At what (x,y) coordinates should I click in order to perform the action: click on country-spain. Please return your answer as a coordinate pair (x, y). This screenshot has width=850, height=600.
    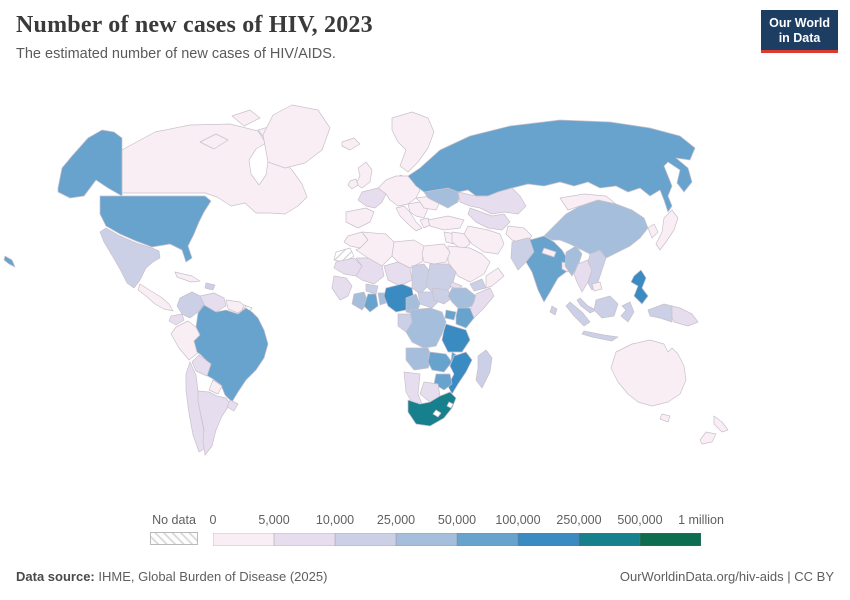
    Looking at the image, I should click on (360, 218).